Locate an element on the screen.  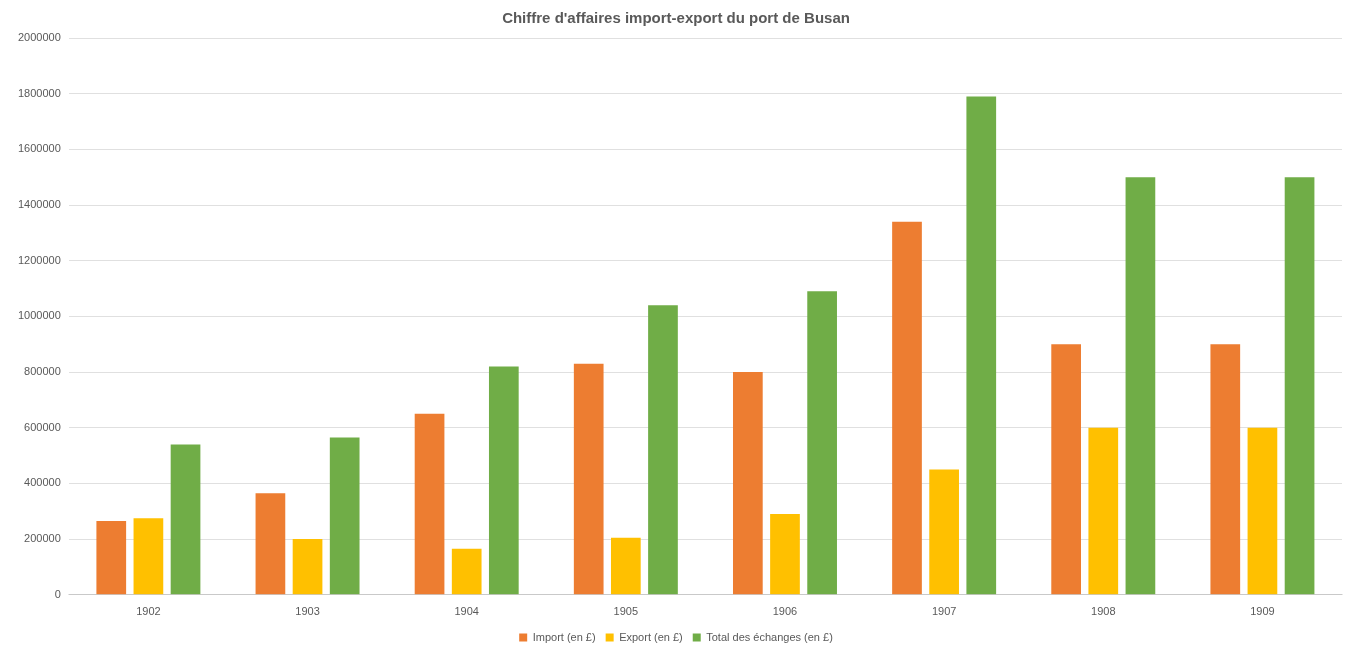
x-tick-label: 1909 is located at coordinates (1262, 611).